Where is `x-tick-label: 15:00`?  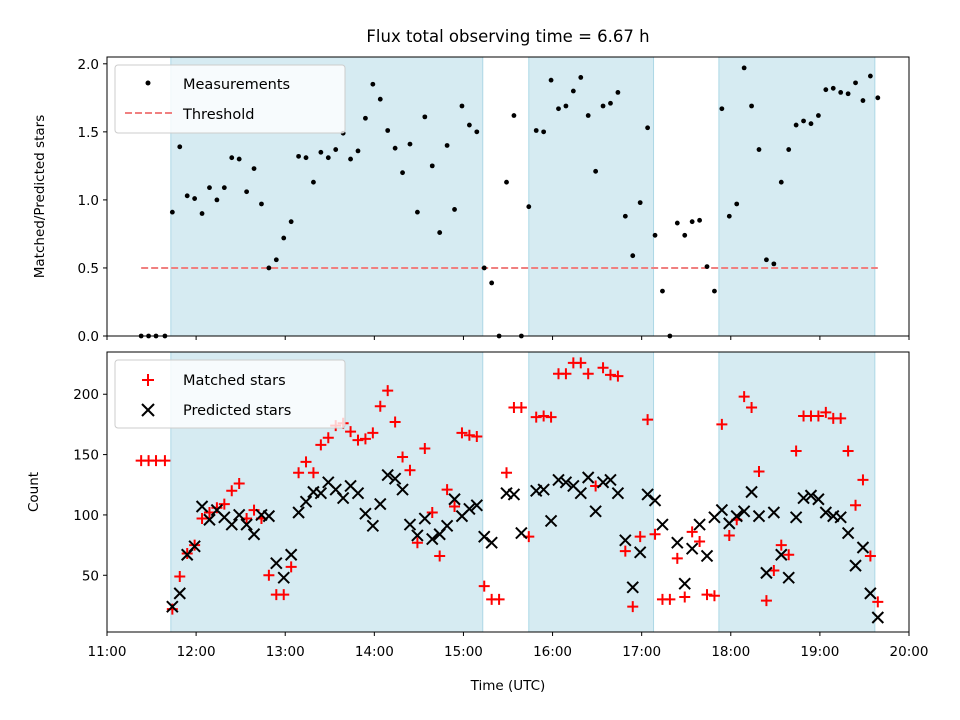 x-tick-label: 15:00 is located at coordinates (463, 652).